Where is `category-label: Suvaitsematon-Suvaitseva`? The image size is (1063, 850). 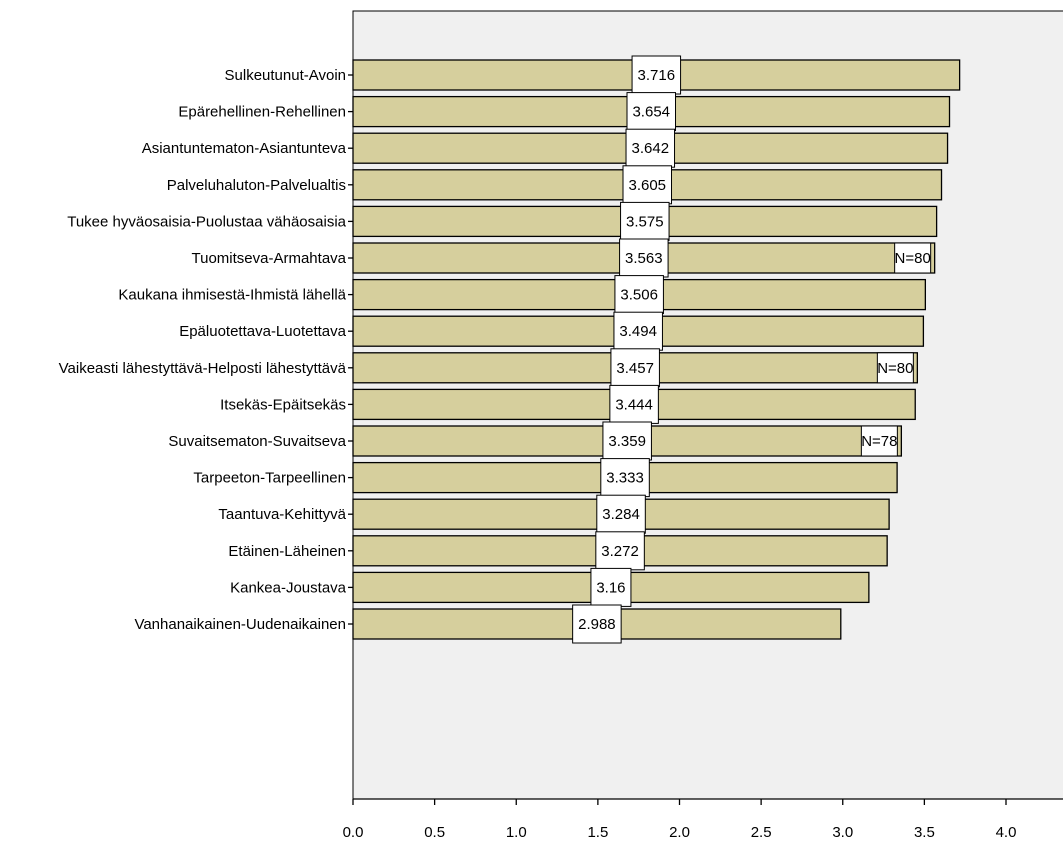
category-label: Suvaitsematon-Suvaitseva is located at coordinates (257, 441).